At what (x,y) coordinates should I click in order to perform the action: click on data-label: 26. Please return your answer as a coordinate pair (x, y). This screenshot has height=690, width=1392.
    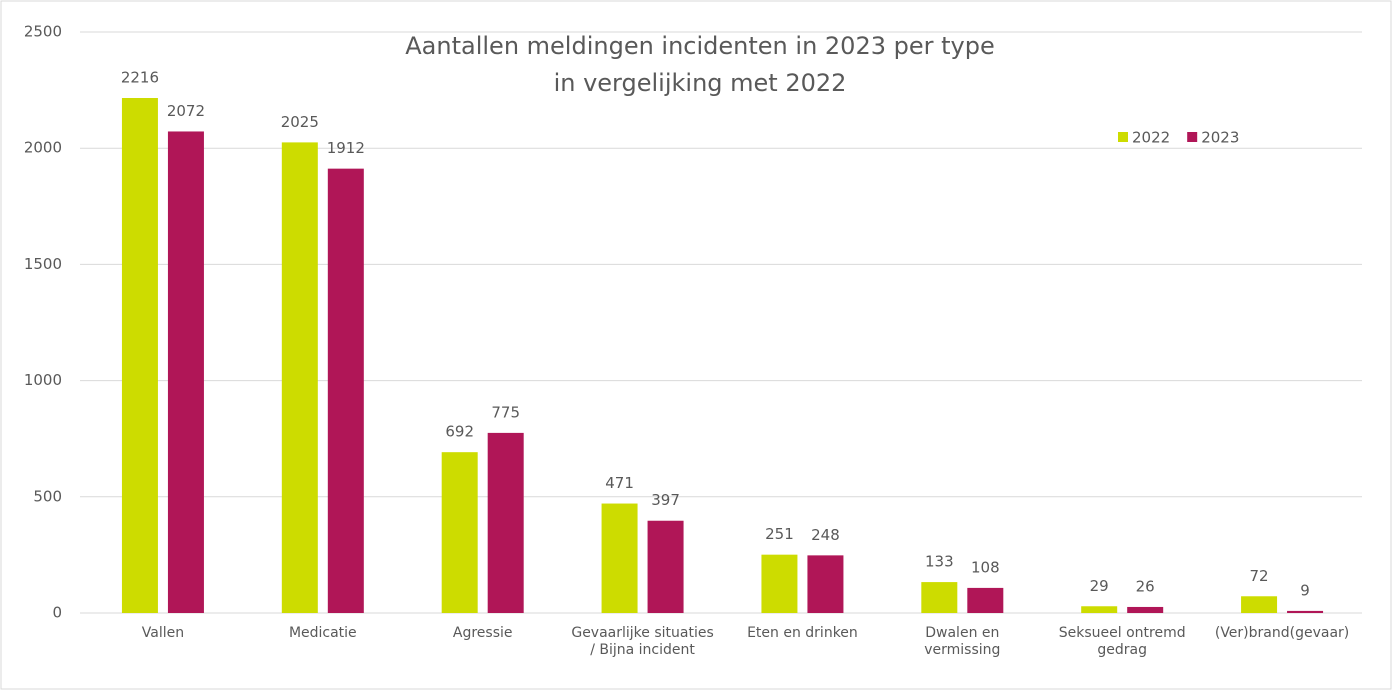
    Looking at the image, I should click on (1145, 586).